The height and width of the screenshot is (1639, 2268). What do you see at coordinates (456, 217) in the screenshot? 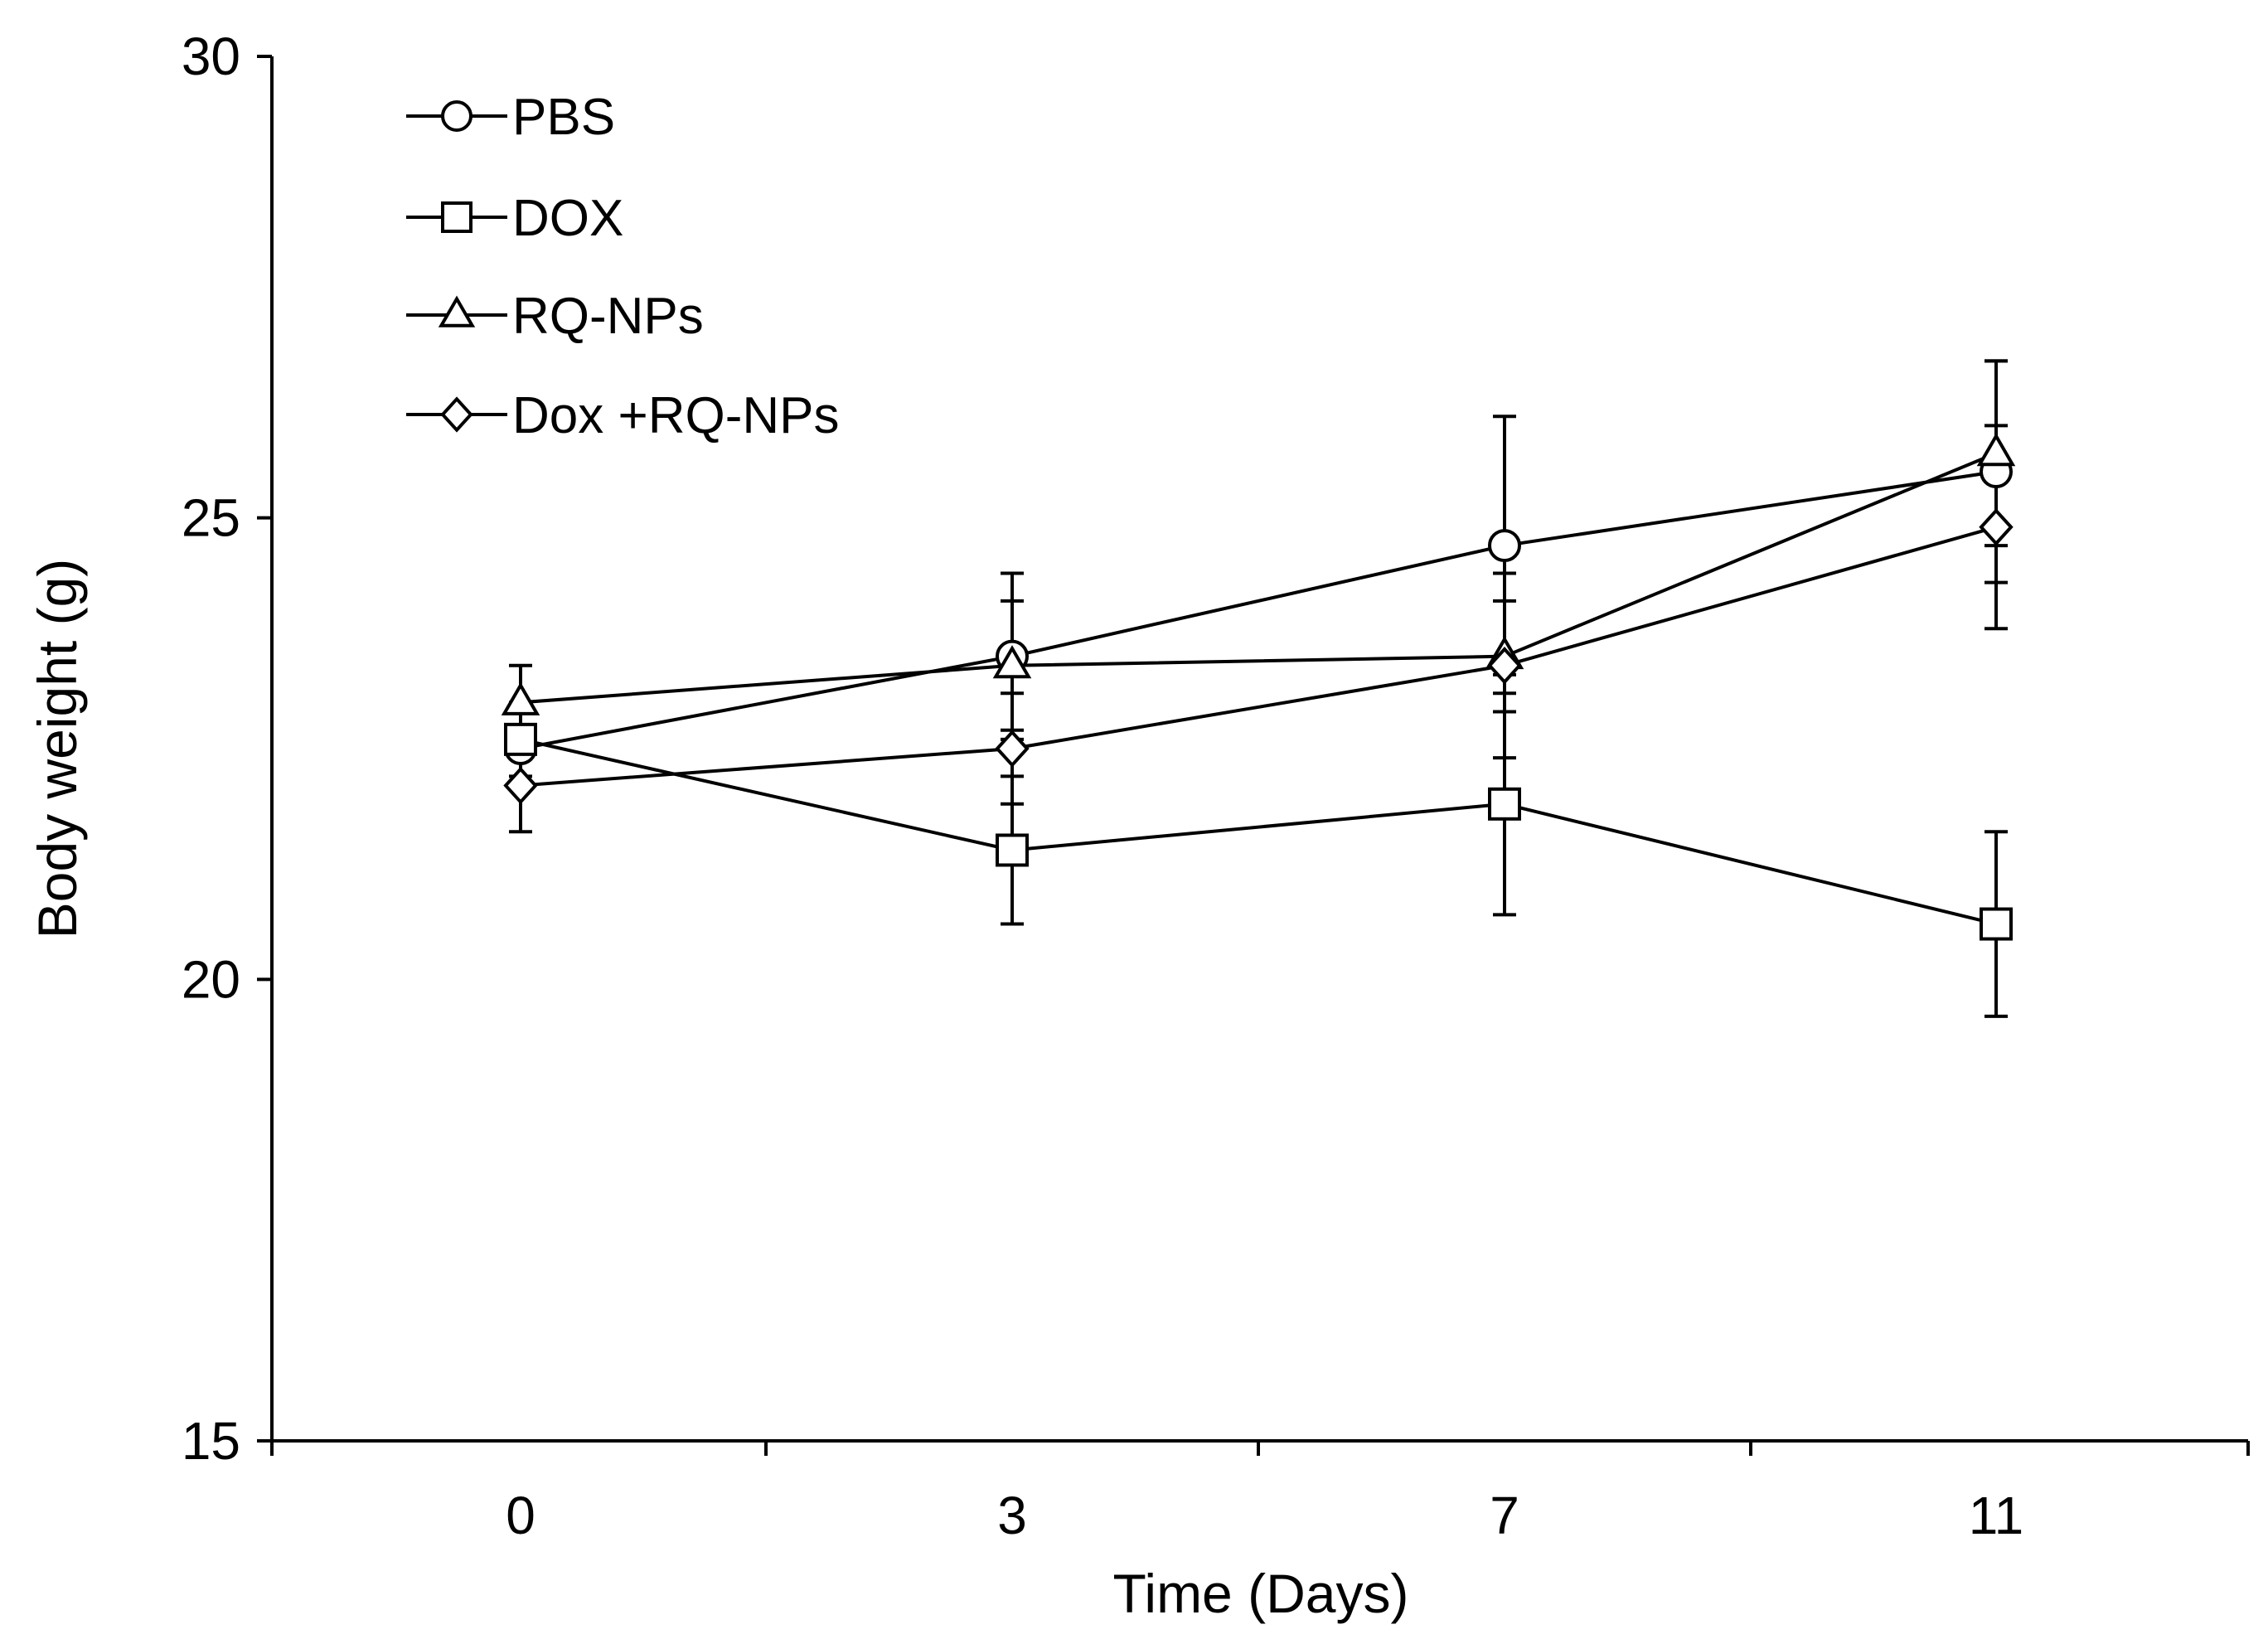
I see `legend-marker-square` at bounding box center [456, 217].